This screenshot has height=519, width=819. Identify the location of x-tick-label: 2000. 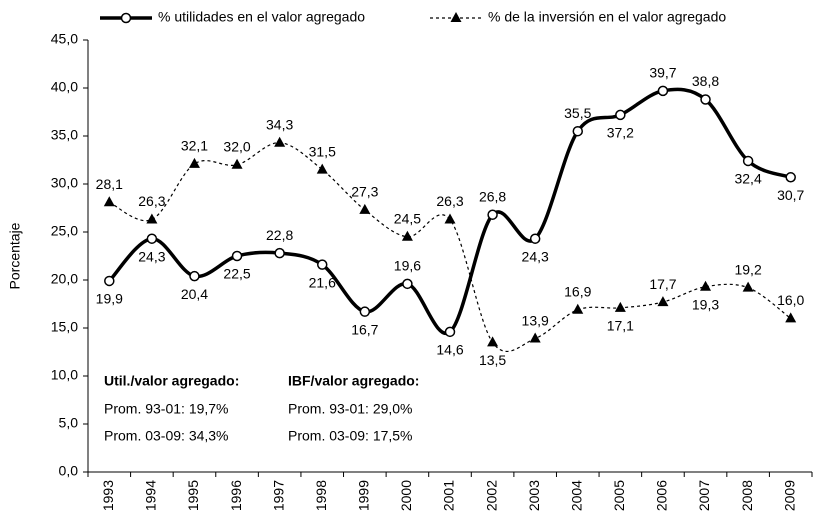
(406, 495).